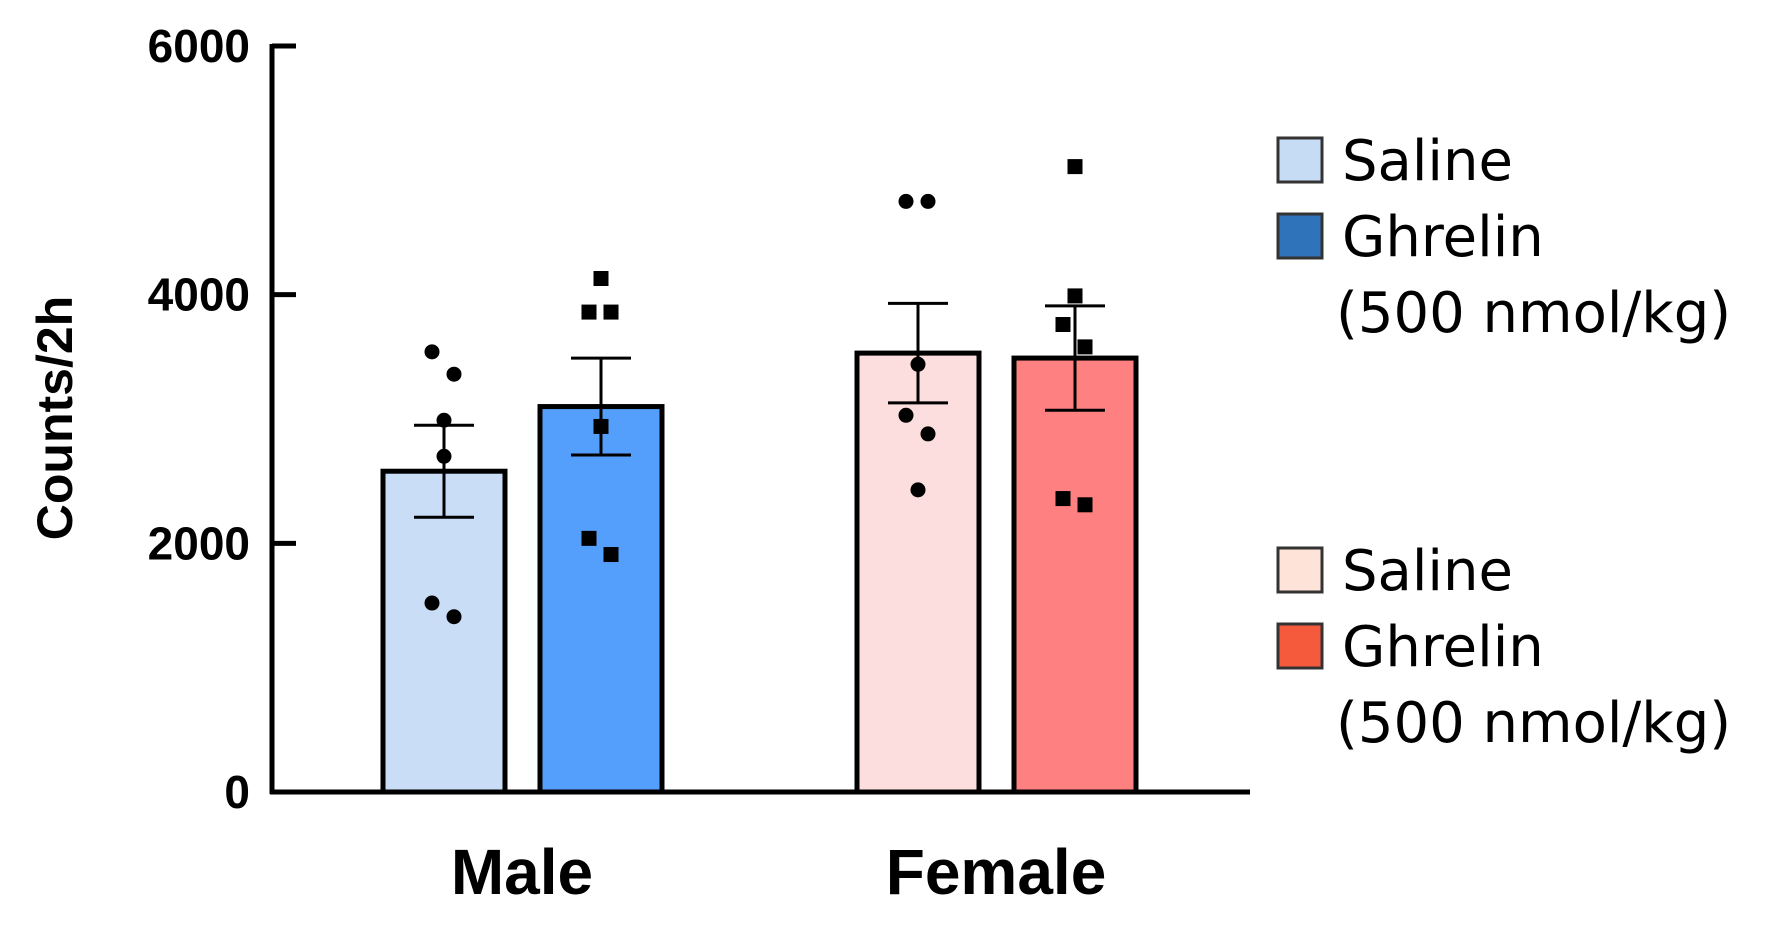 This screenshot has height=932, width=1781. I want to click on bar-male-saline, so click(444, 631).